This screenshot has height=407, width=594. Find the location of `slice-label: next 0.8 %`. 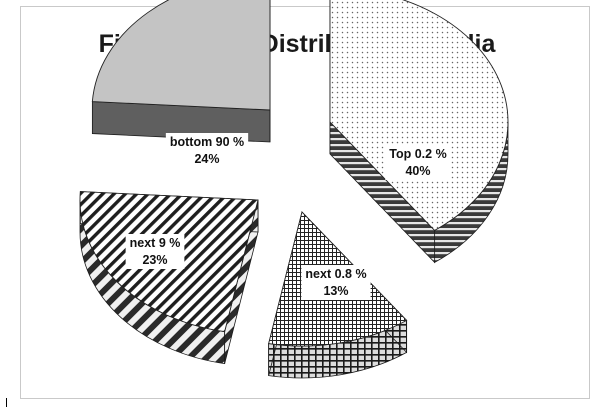

slice-label: next 0.8 % is located at coordinates (335, 274).